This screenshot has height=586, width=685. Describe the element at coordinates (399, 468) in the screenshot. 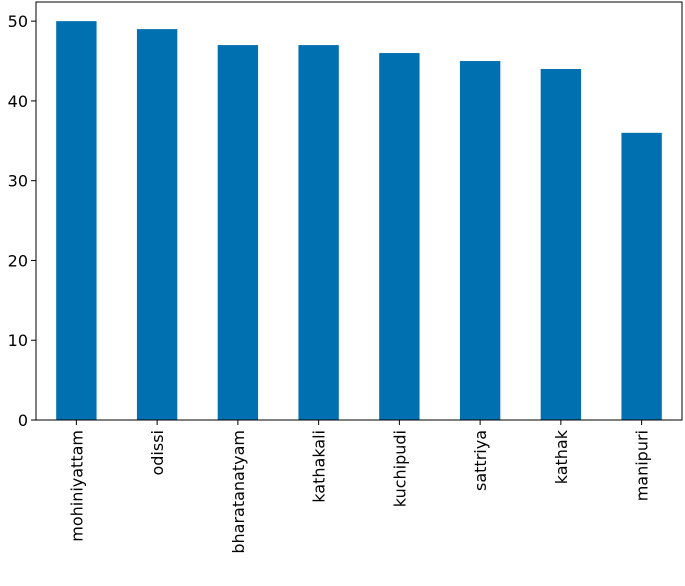

I see `x-tick-label: kuchipudi` at that location.